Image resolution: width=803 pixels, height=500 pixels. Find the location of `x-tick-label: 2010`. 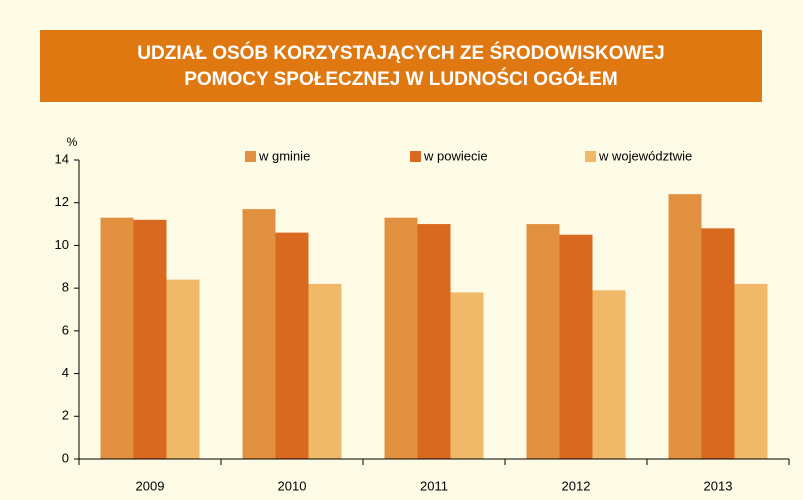

x-tick-label: 2010 is located at coordinates (292, 485).